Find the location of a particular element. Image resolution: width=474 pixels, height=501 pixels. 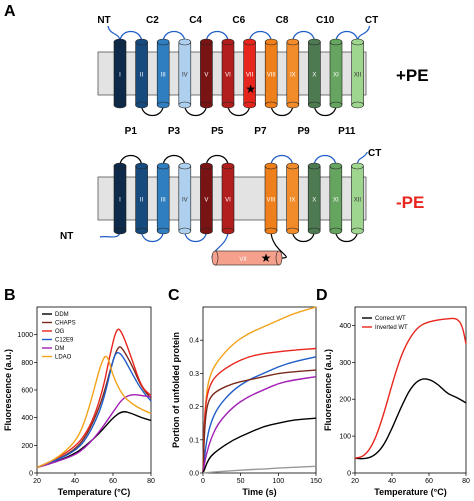

top-helix-5: V is located at coordinates (206, 73).